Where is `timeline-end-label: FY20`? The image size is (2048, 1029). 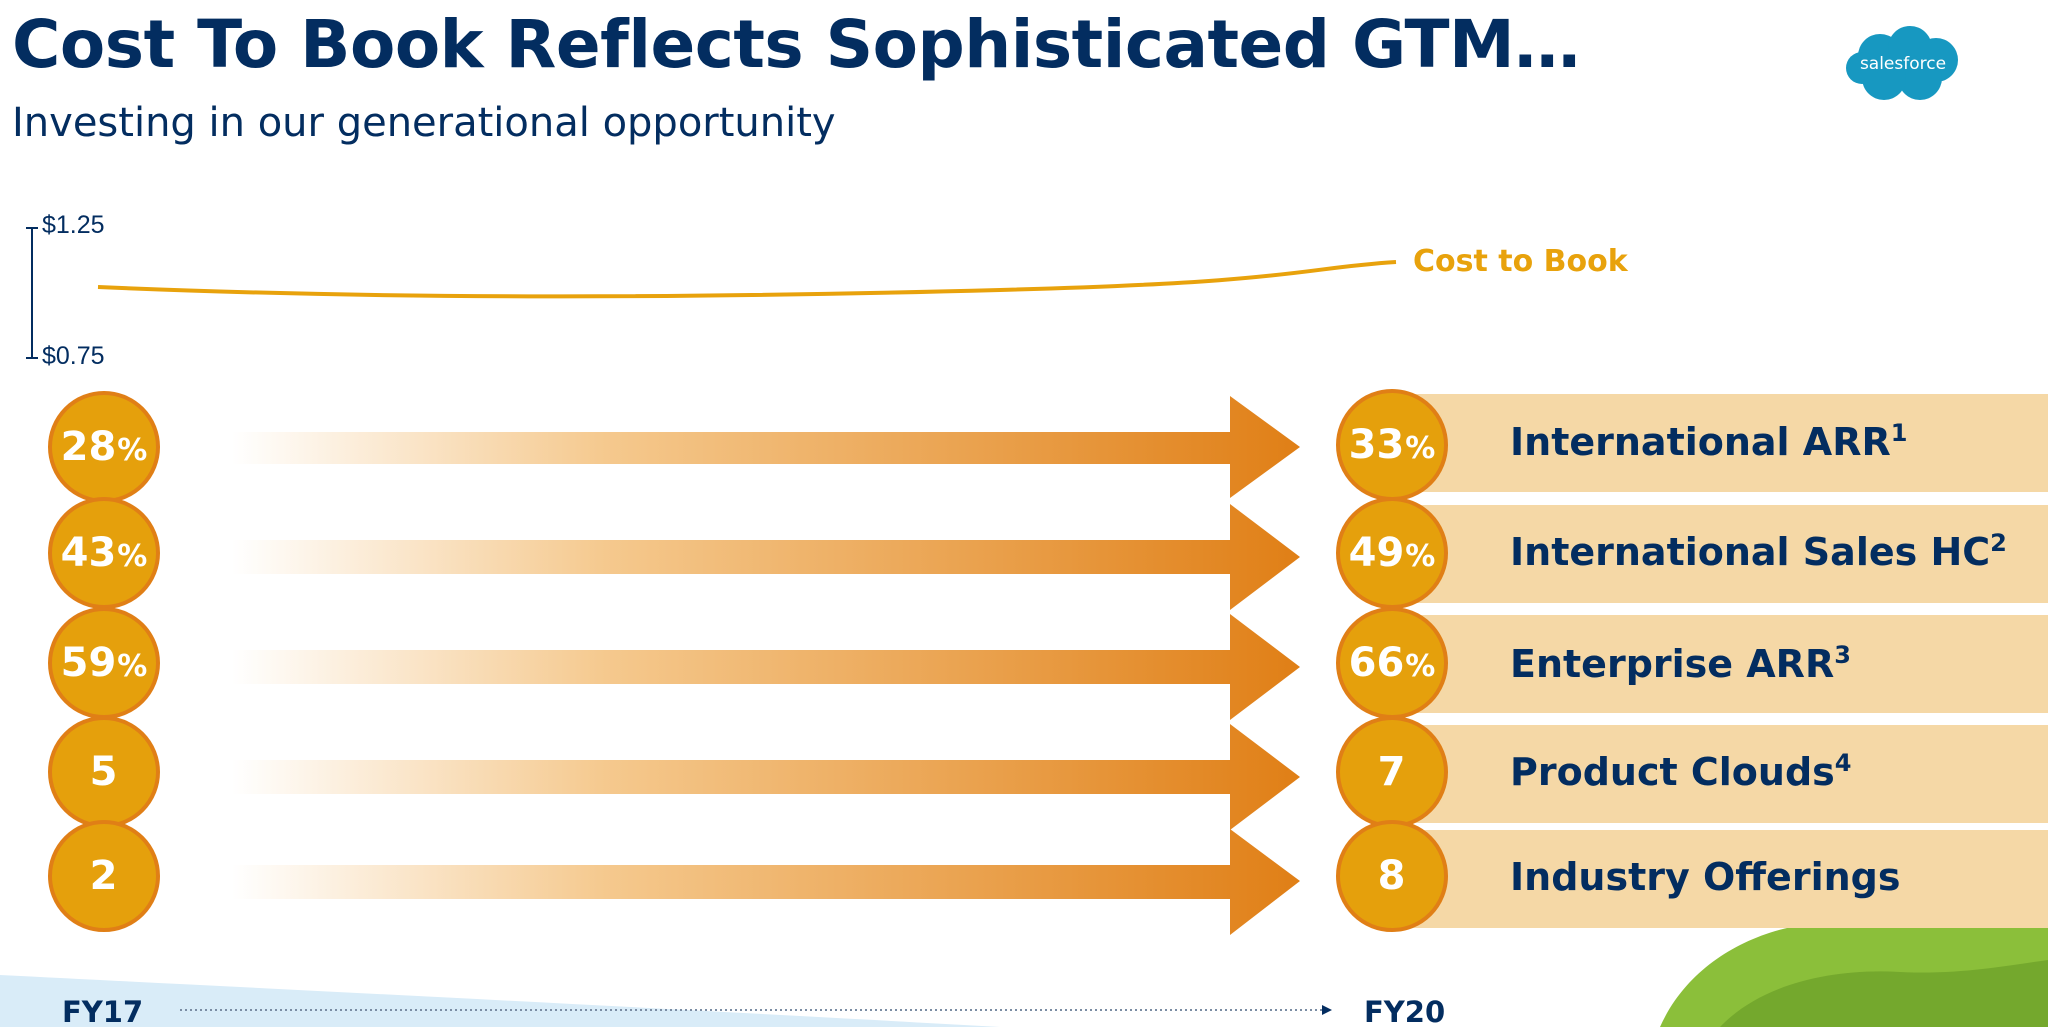
timeline-end-label: FY20 is located at coordinates (1405, 1012).